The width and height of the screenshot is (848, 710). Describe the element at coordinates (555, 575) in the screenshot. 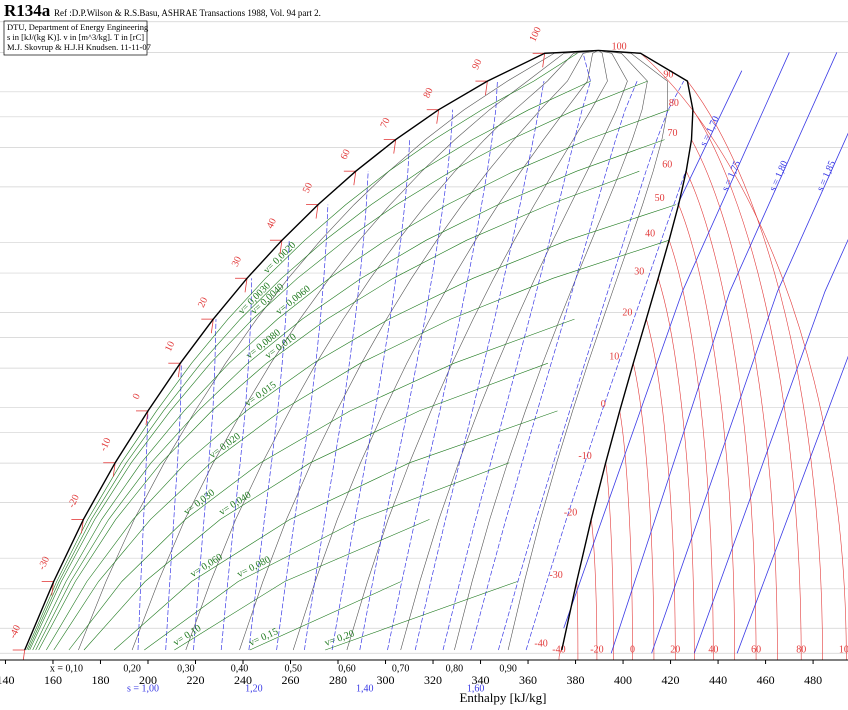

I see `vapor-temp-label: -30` at that location.